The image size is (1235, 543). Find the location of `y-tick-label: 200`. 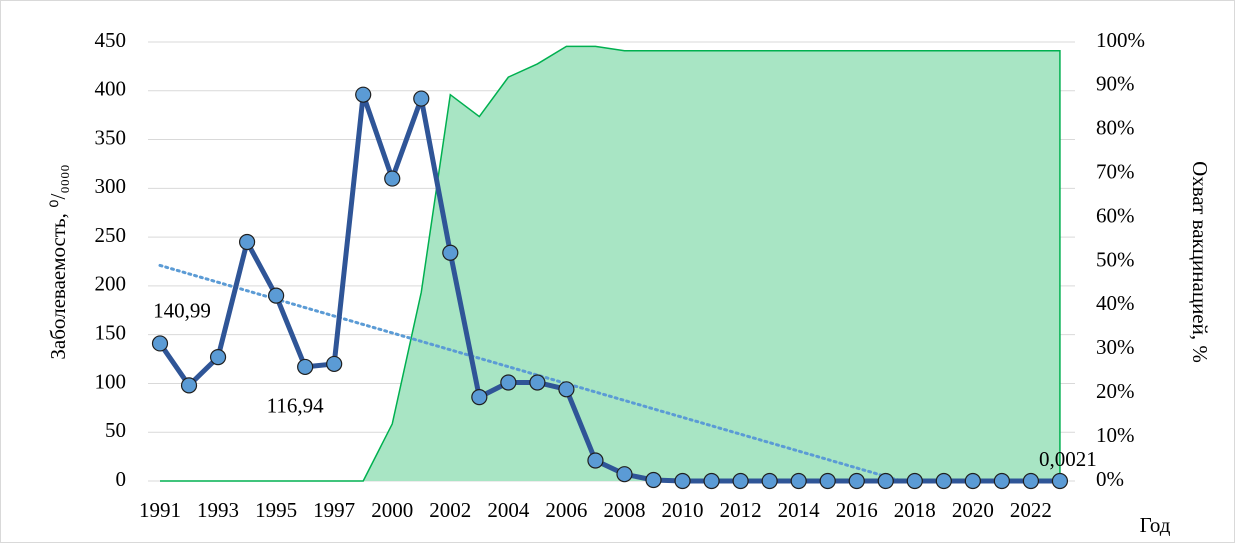

y-tick-label: 200 is located at coordinates (111, 284).